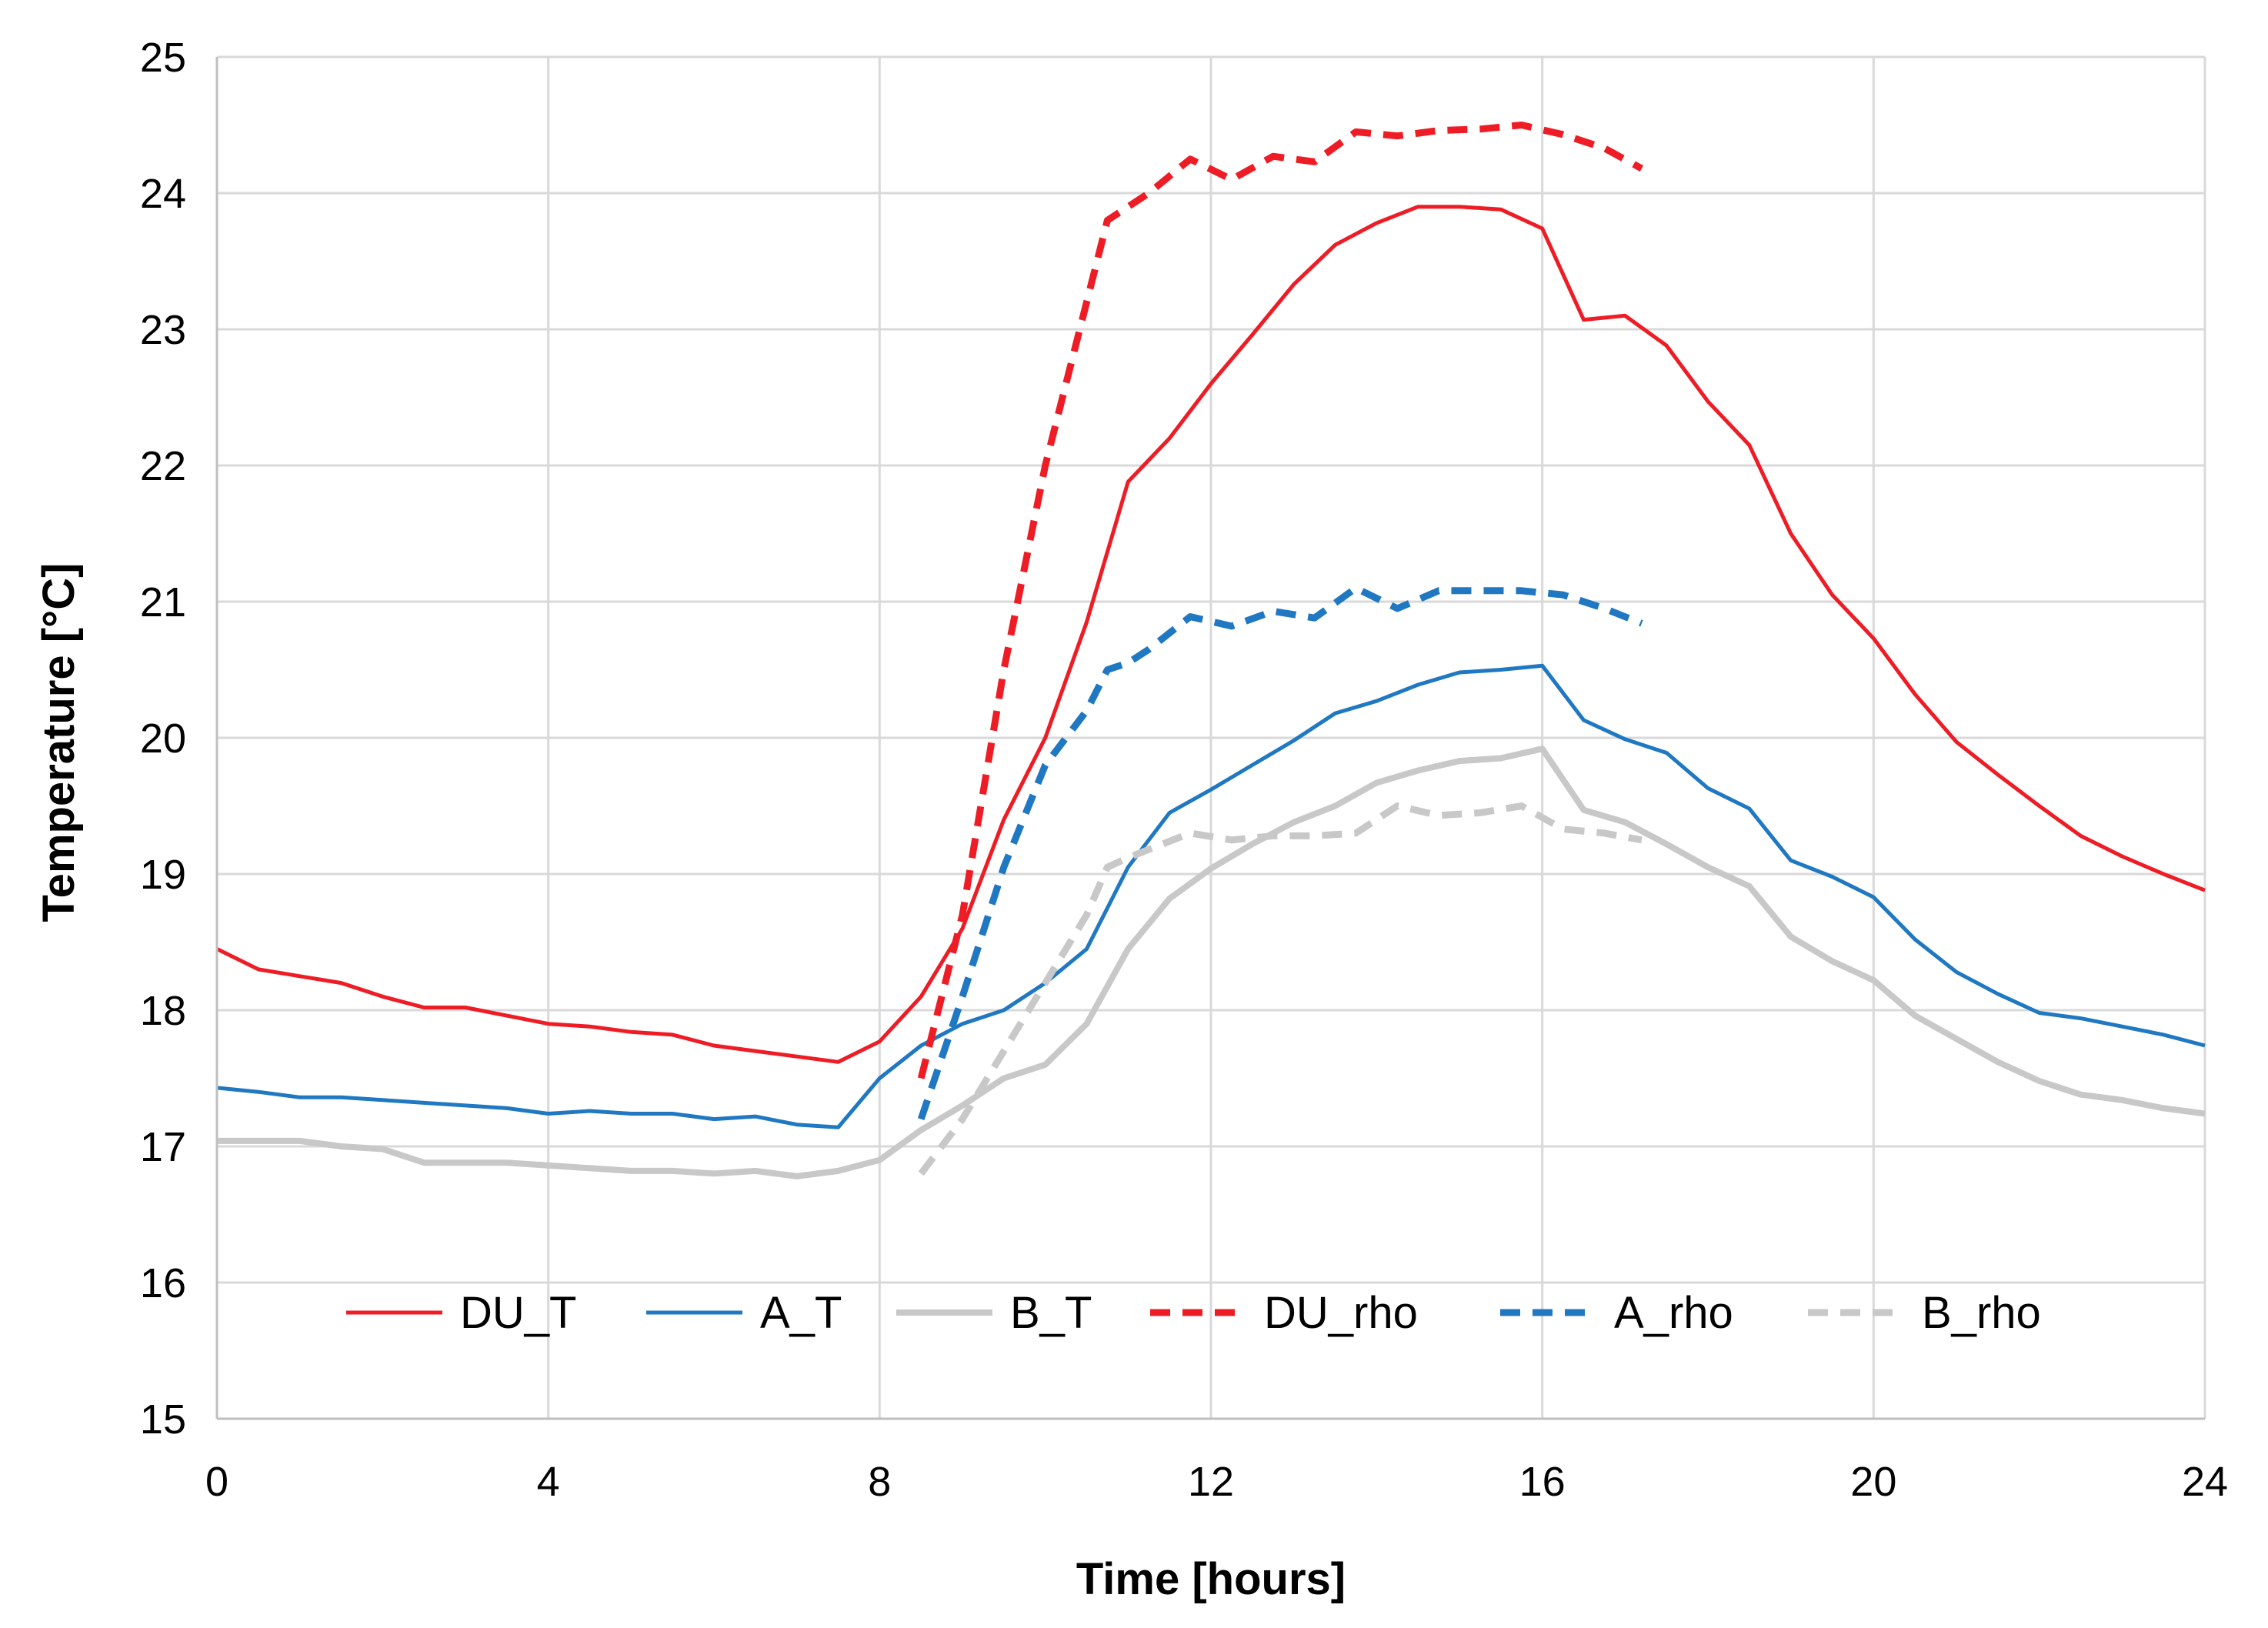 The image size is (2268, 1628). What do you see at coordinates (163, 602) in the screenshot?
I see `y-tick-label: 21` at bounding box center [163, 602].